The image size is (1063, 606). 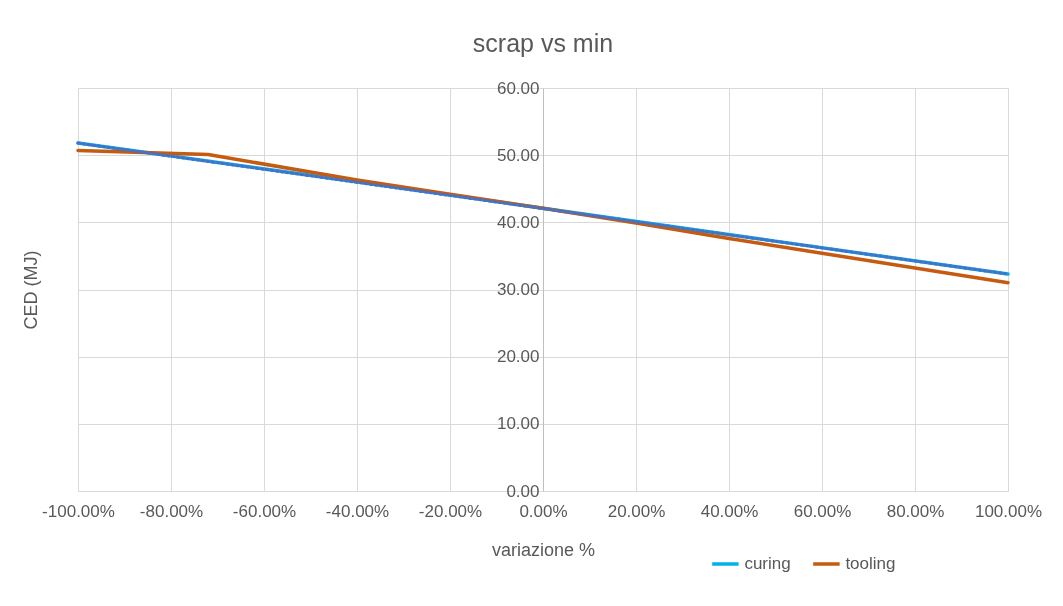 I want to click on y-tick-label: 20.00, so click(x=518, y=357).